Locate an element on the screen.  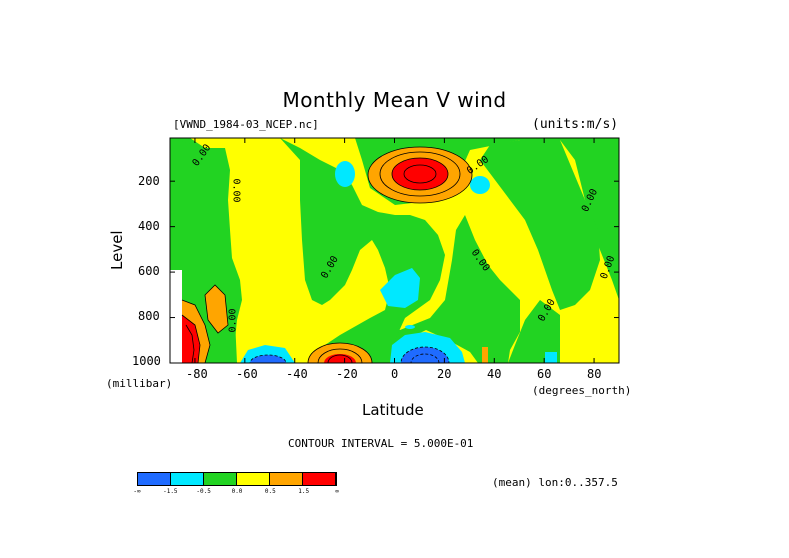
orange-lower-south is located at coordinates (340, 353).